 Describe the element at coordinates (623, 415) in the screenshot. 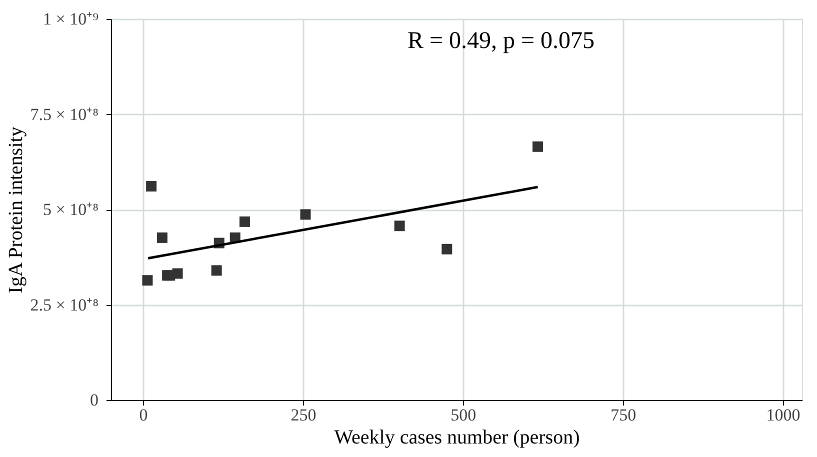

I see `x-tick-label: 750` at that location.